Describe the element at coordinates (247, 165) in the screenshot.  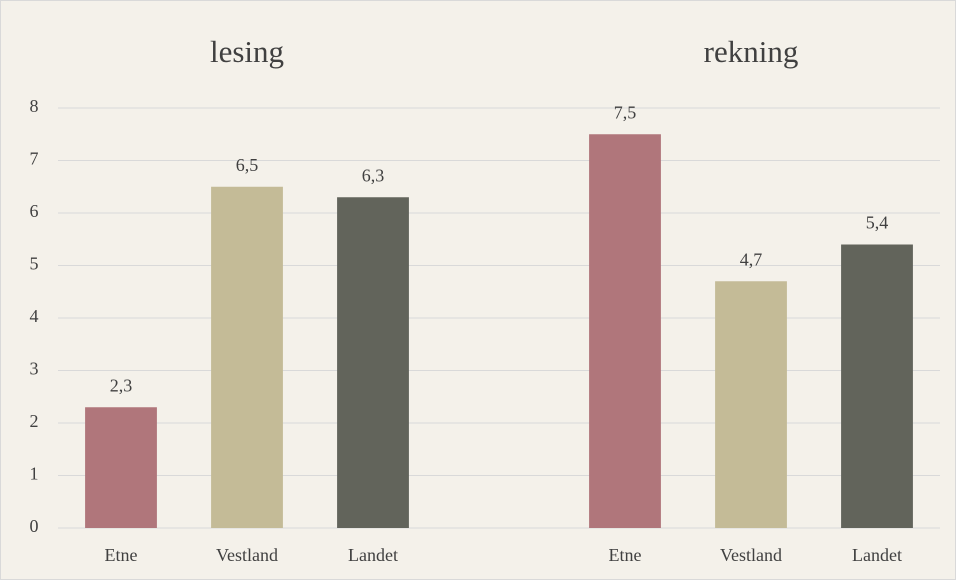
I see `data-label: 6,5` at that location.